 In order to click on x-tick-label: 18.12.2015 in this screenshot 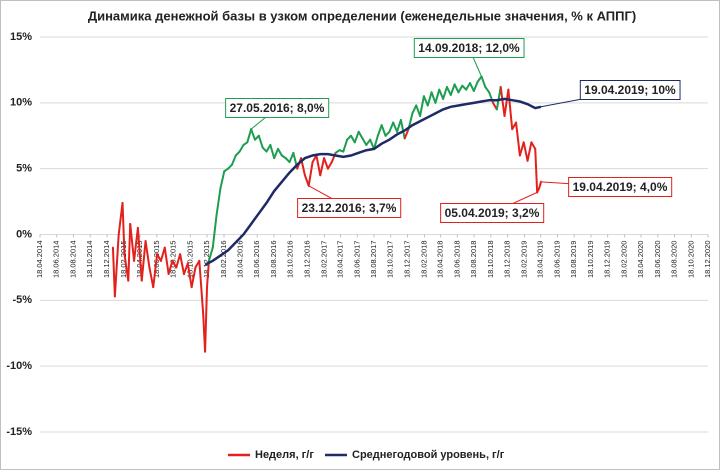, I will do `click(206, 260)`.